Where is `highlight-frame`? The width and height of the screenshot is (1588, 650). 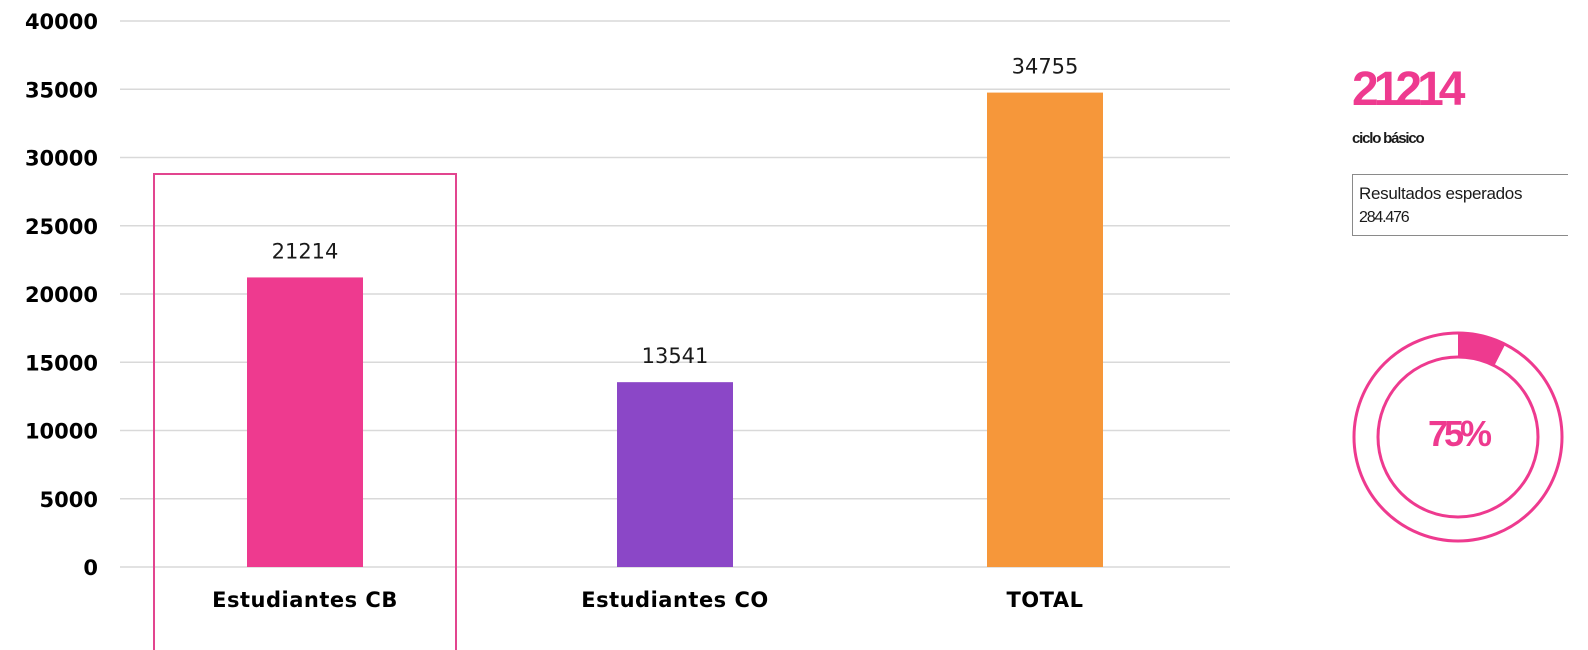
highlight-frame is located at coordinates (305, 411).